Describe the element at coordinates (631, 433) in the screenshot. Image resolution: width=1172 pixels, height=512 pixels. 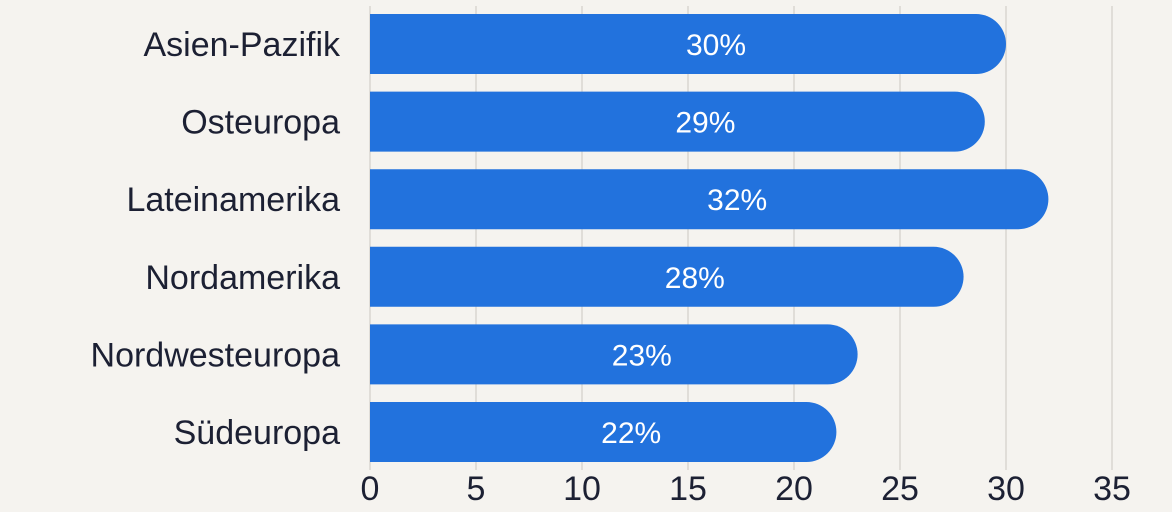
I see `bar-value-label: 22%` at that location.